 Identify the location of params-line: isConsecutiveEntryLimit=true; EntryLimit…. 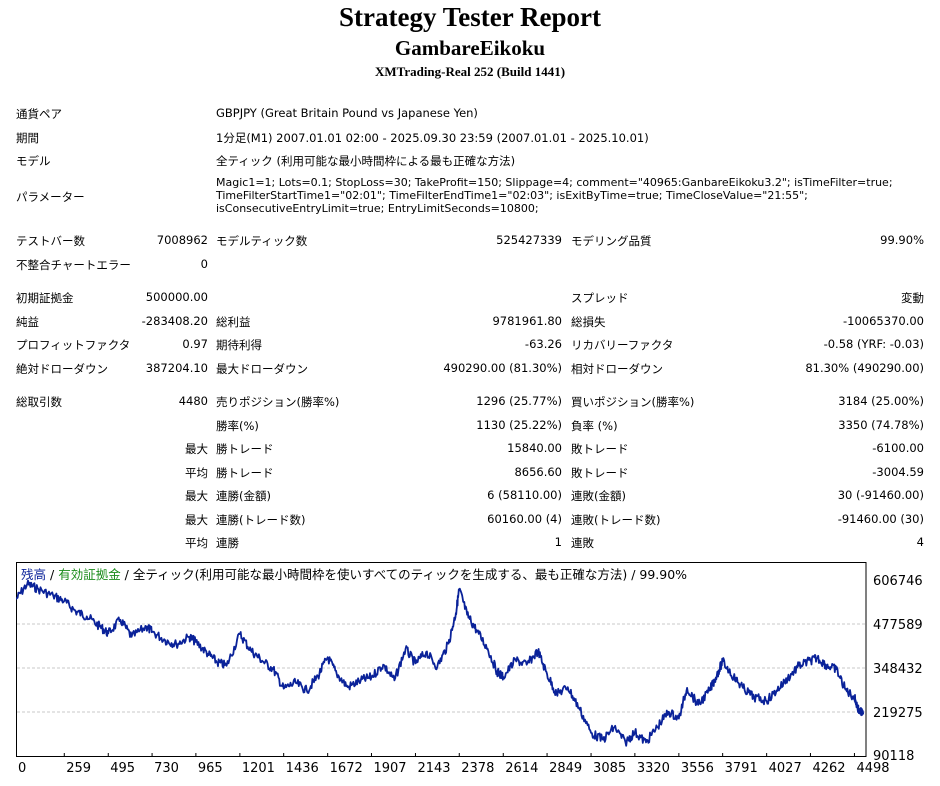
(377, 208).